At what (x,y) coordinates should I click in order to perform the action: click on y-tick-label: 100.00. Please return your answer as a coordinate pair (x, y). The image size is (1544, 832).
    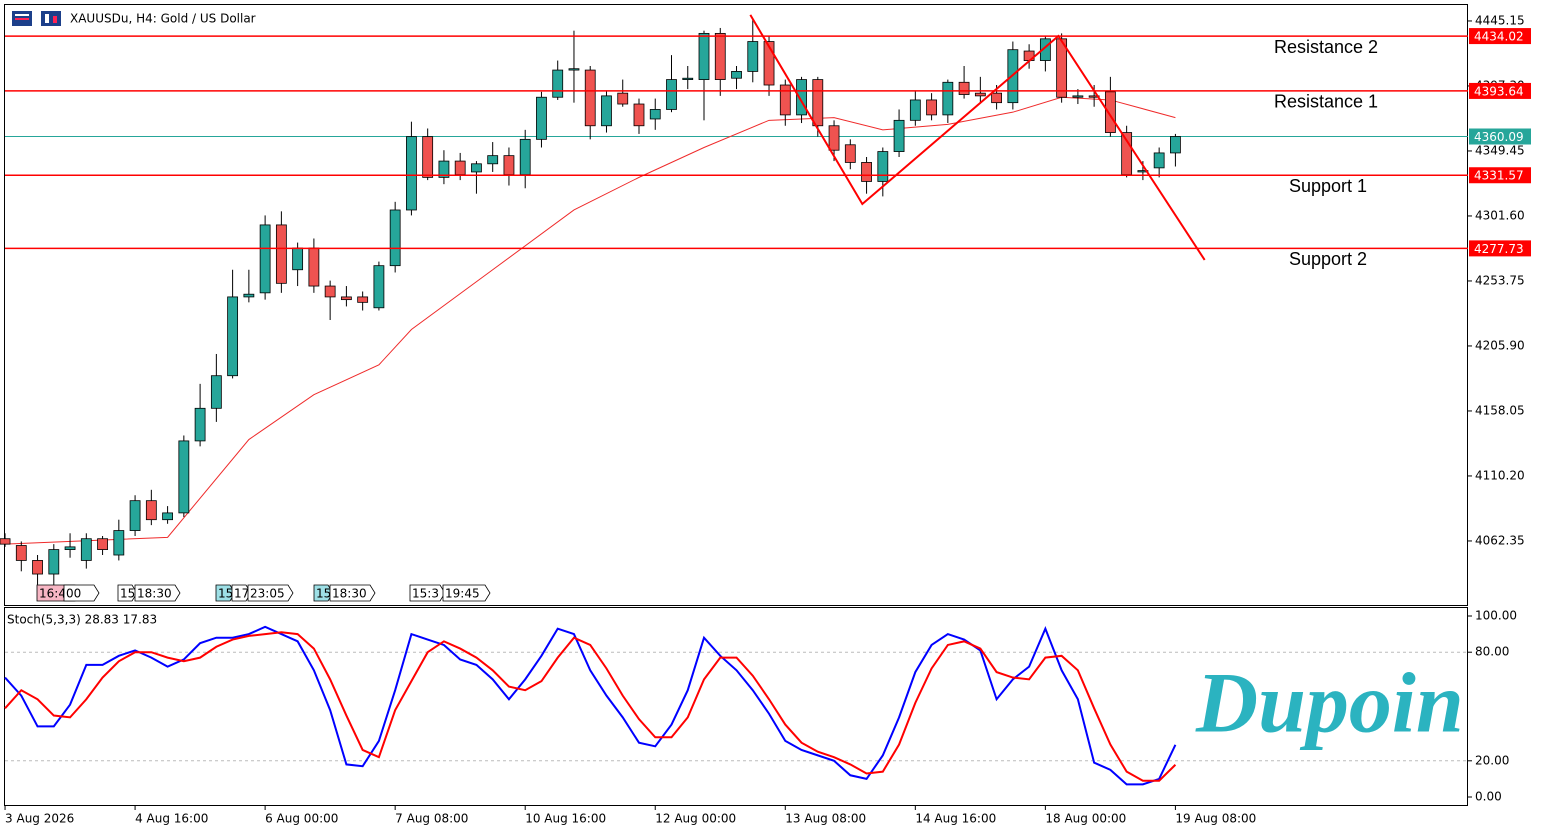
    Looking at the image, I should click on (1496, 616).